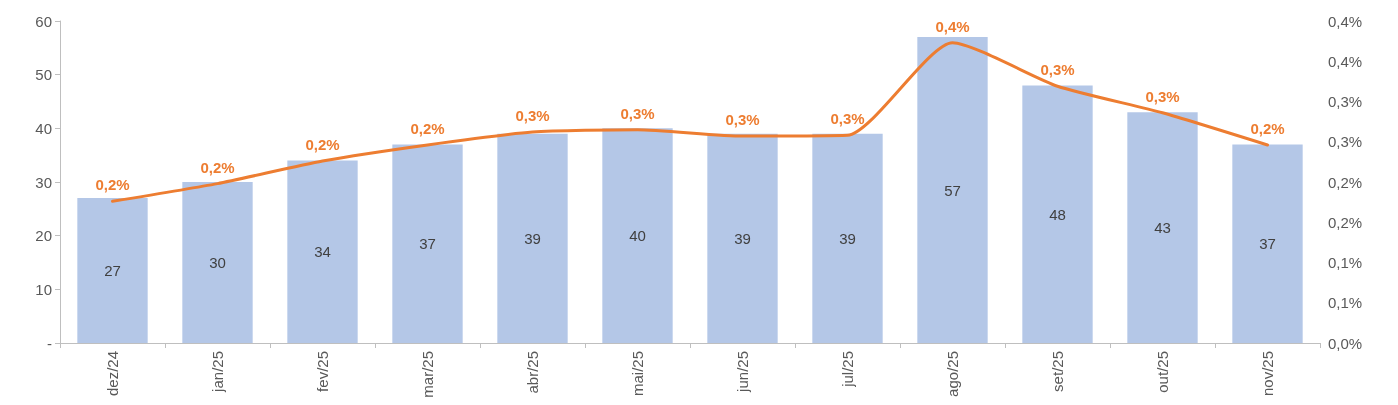 This screenshot has width=1398, height=405. Describe the element at coordinates (43, 128) in the screenshot. I see `y-tick-label: 40` at that location.